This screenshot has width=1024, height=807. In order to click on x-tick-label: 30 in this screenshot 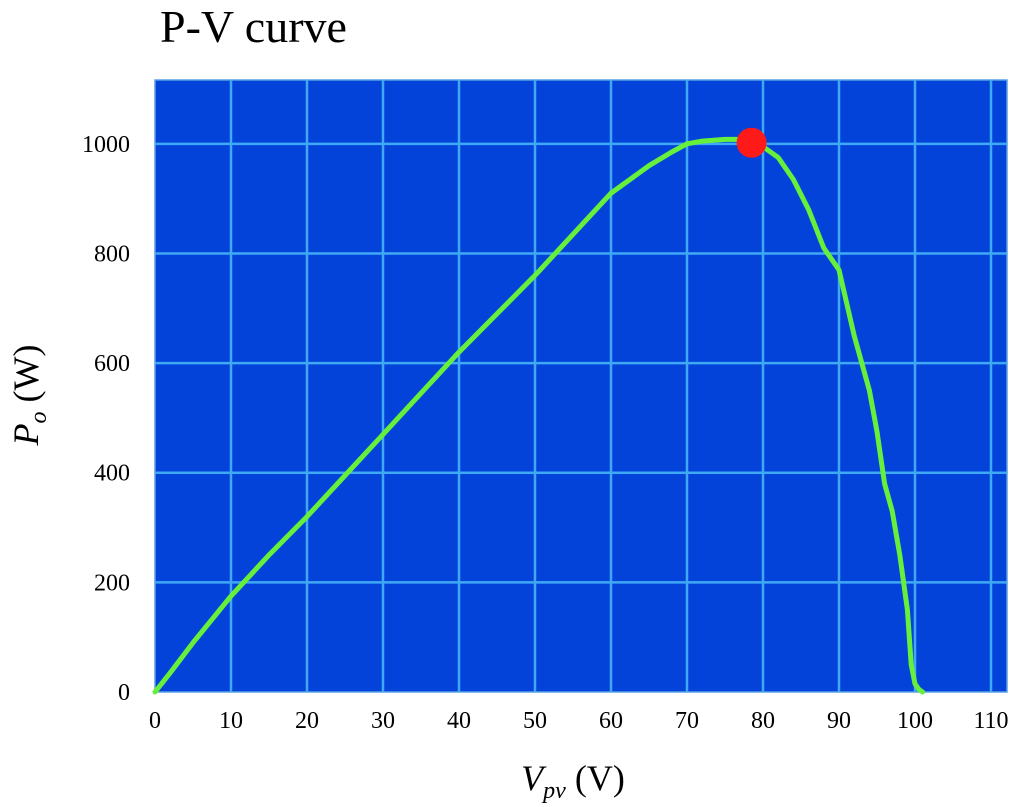, I will do `click(383, 721)`.